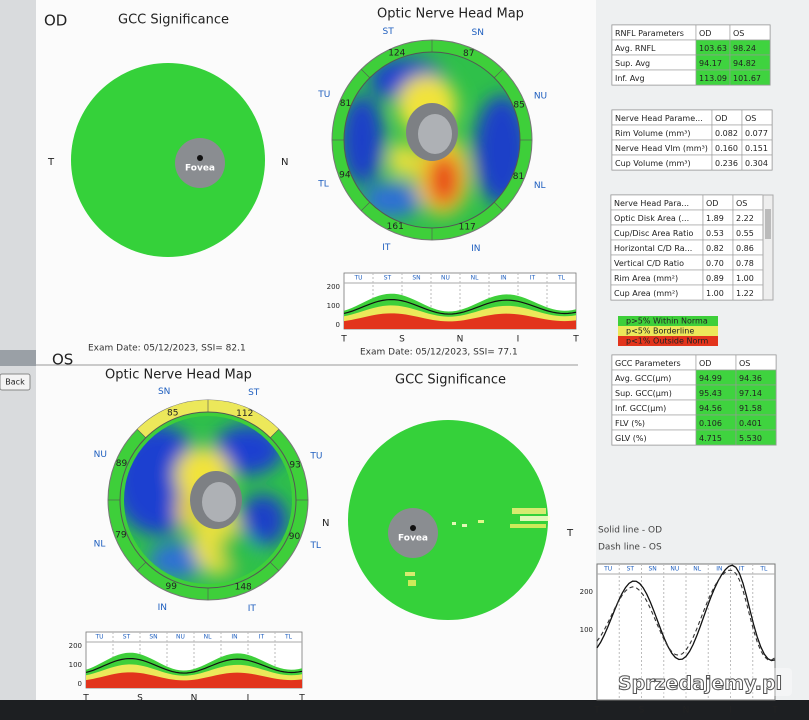  What do you see at coordinates (450, 14) in the screenshot?
I see `onh-title: Optic Nerve Head Map` at bounding box center [450, 14].